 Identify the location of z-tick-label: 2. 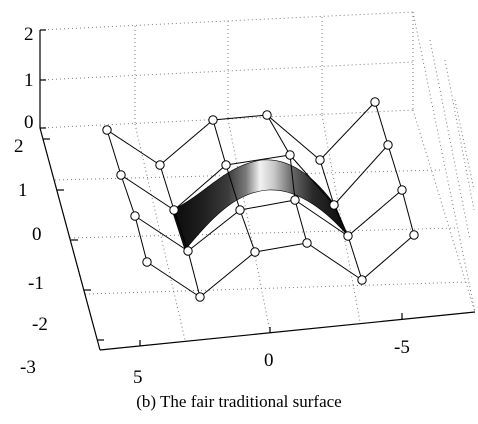
(29, 34).